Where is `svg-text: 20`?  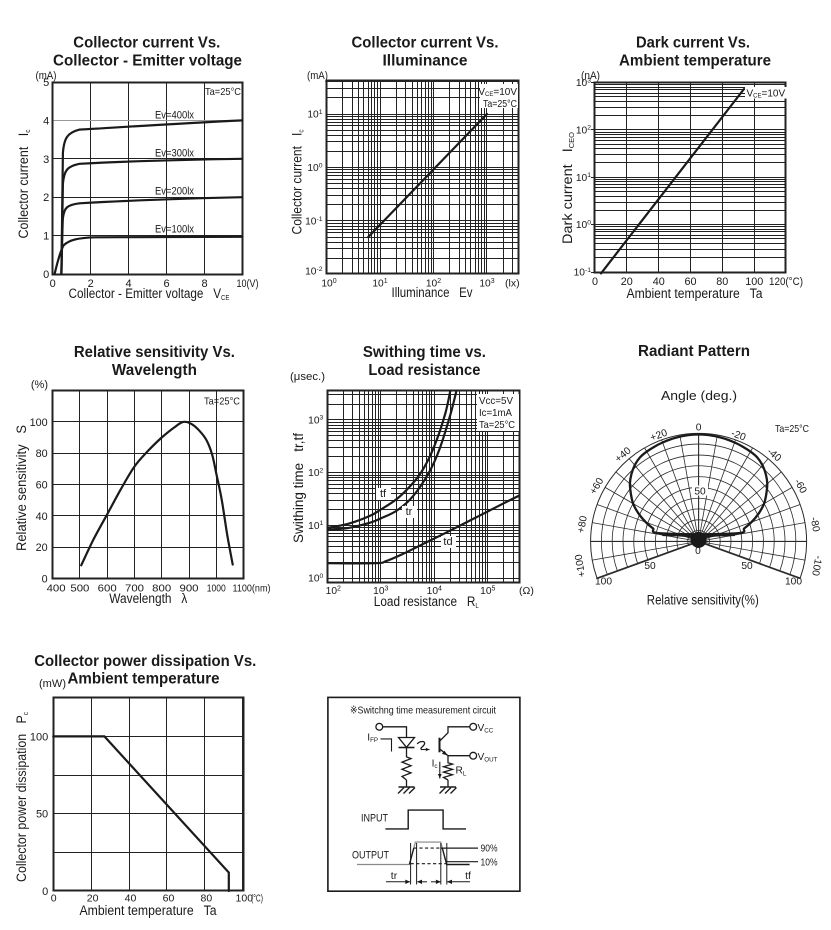 svg-text: 20 is located at coordinates (93, 899).